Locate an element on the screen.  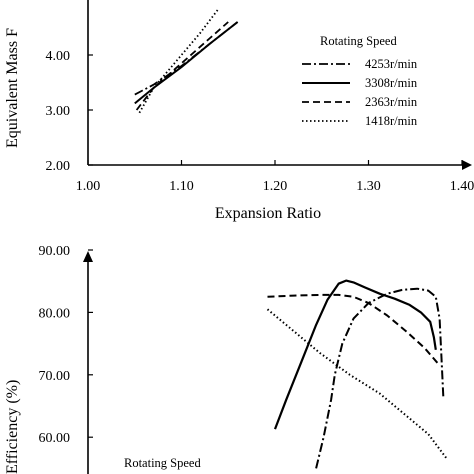
bottom-y-tick-label: 90.00 is located at coordinates (55, 251).